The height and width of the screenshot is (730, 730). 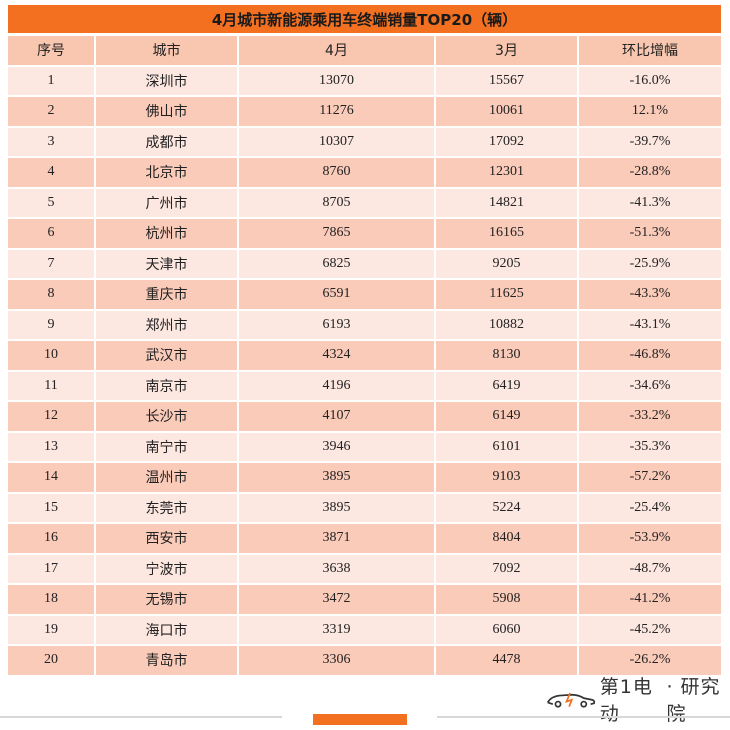 What do you see at coordinates (650, 294) in the screenshot?
I see `cell-mom-change: -43.3%` at bounding box center [650, 294].